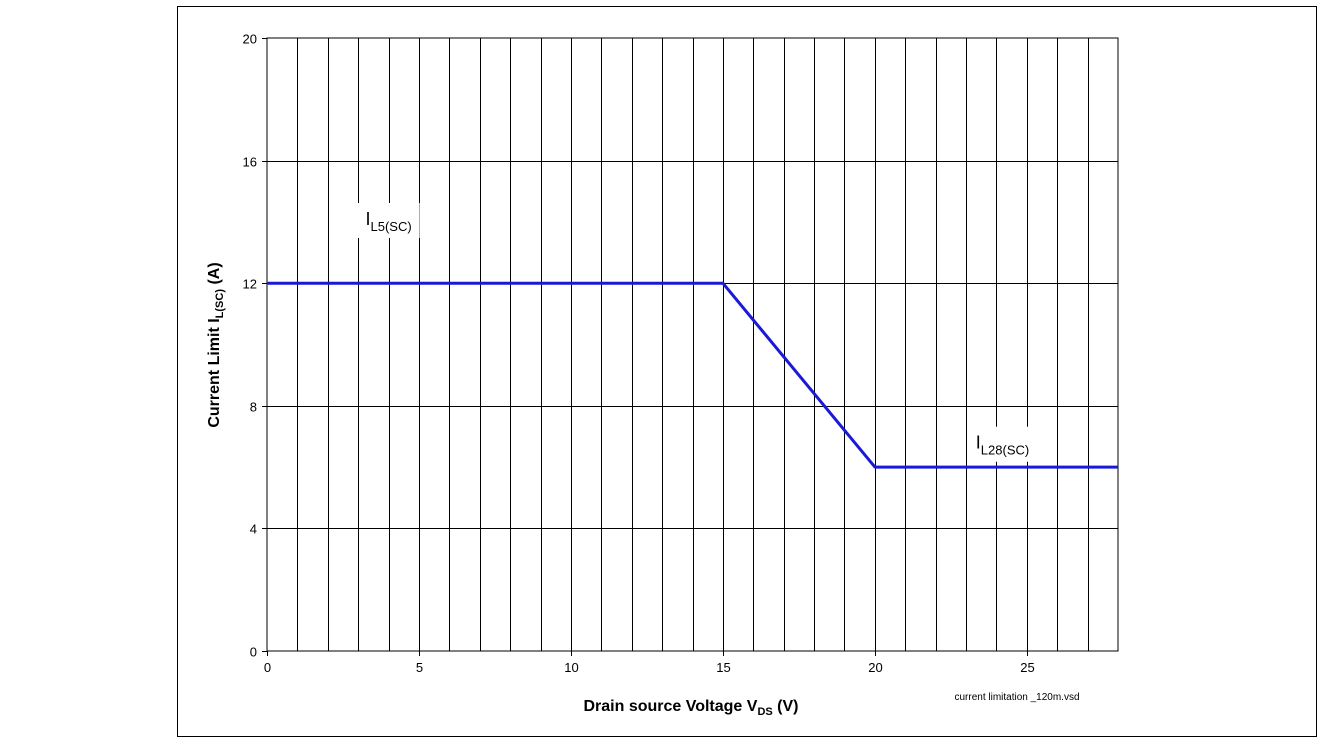  Describe the element at coordinates (267, 667) in the screenshot. I see `x-tick-label: 0` at that location.